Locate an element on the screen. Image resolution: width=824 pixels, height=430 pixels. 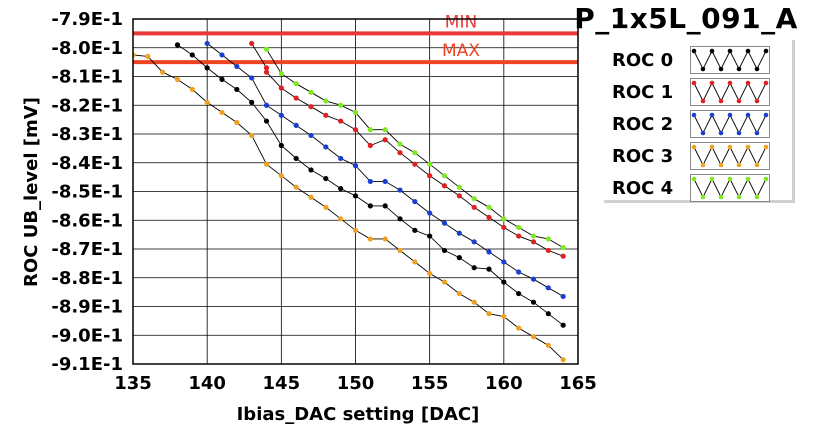
legend-label: ROC 2 is located at coordinates (643, 124).